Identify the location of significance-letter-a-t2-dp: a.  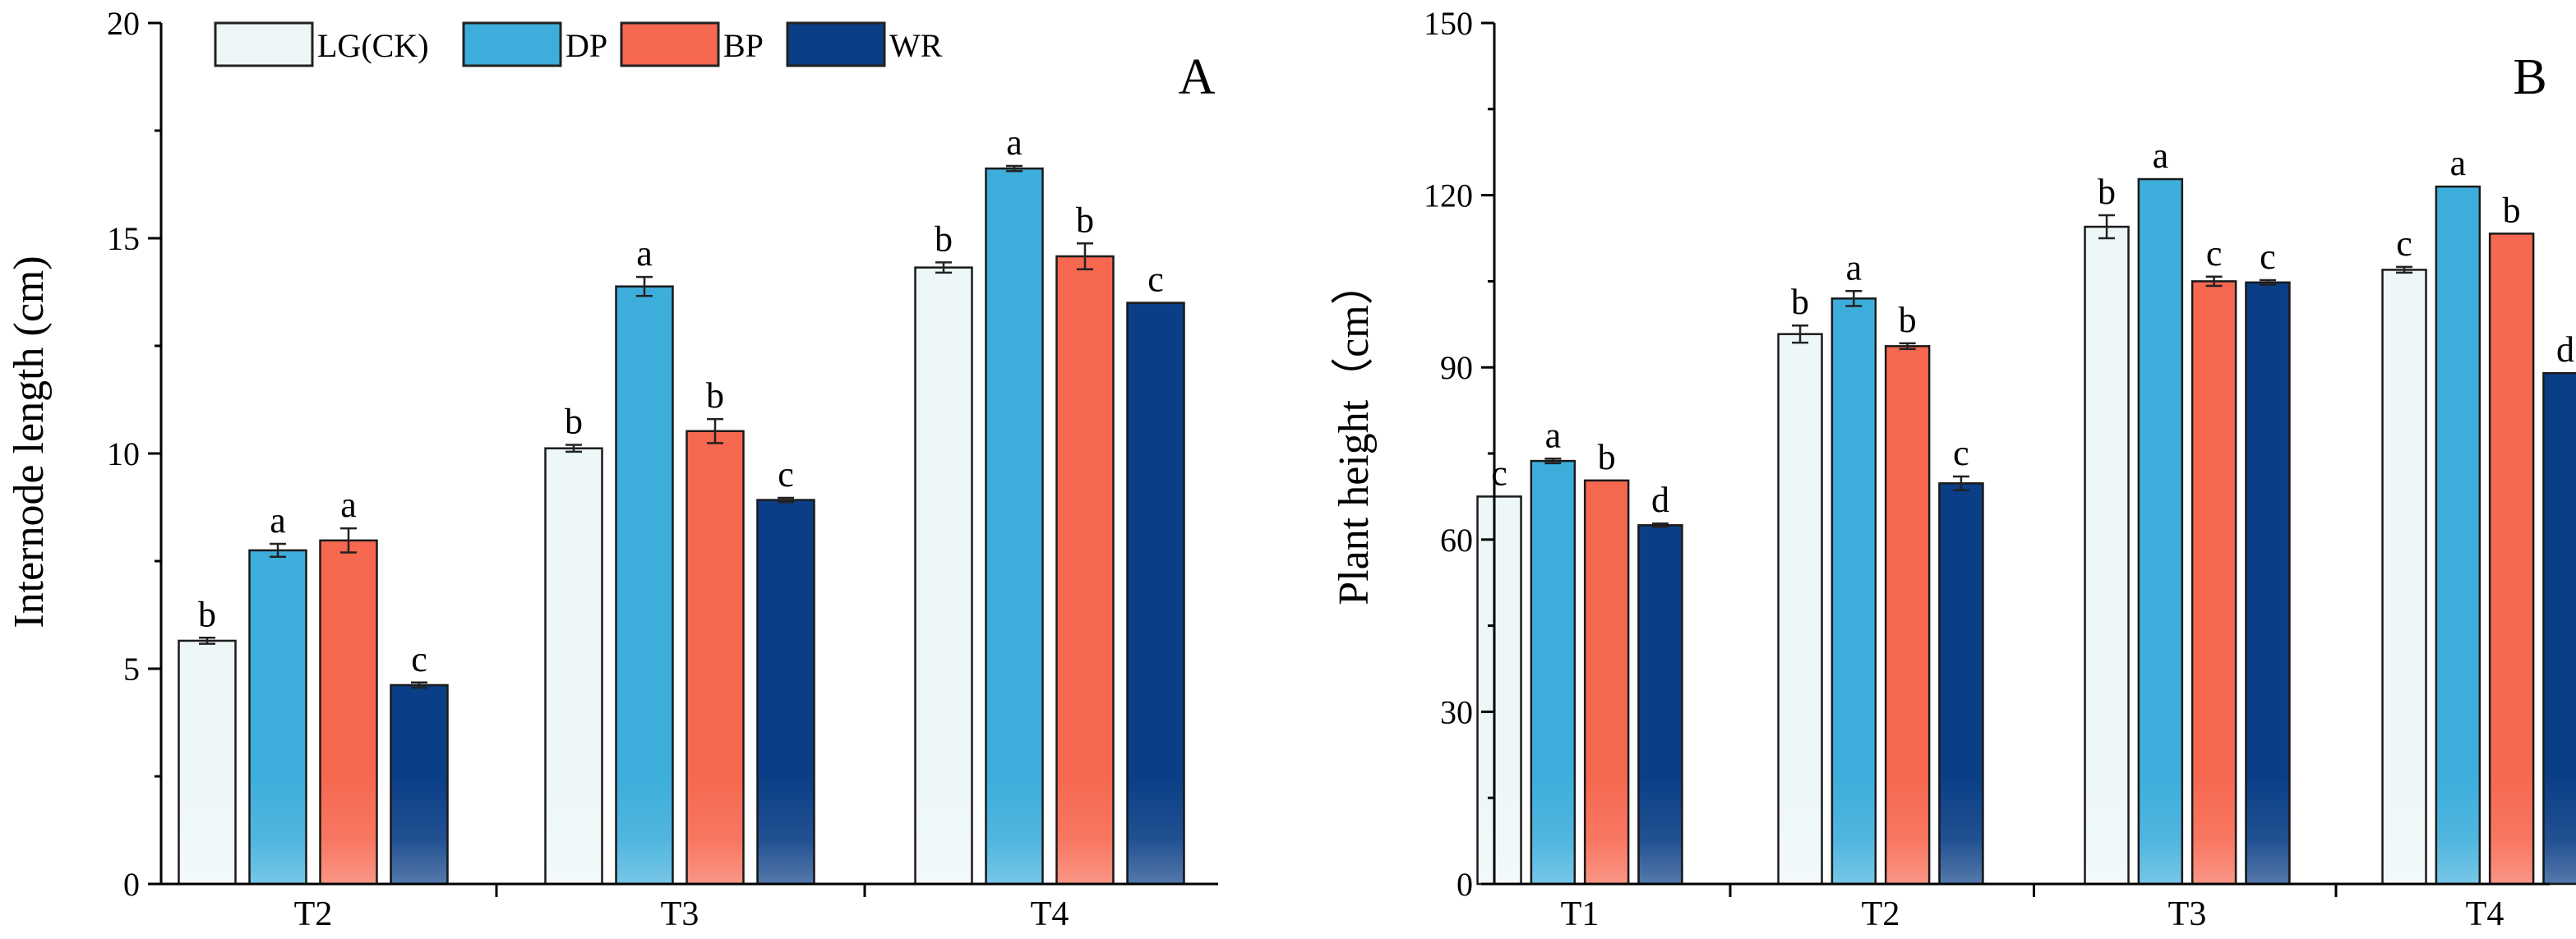
(278, 520).